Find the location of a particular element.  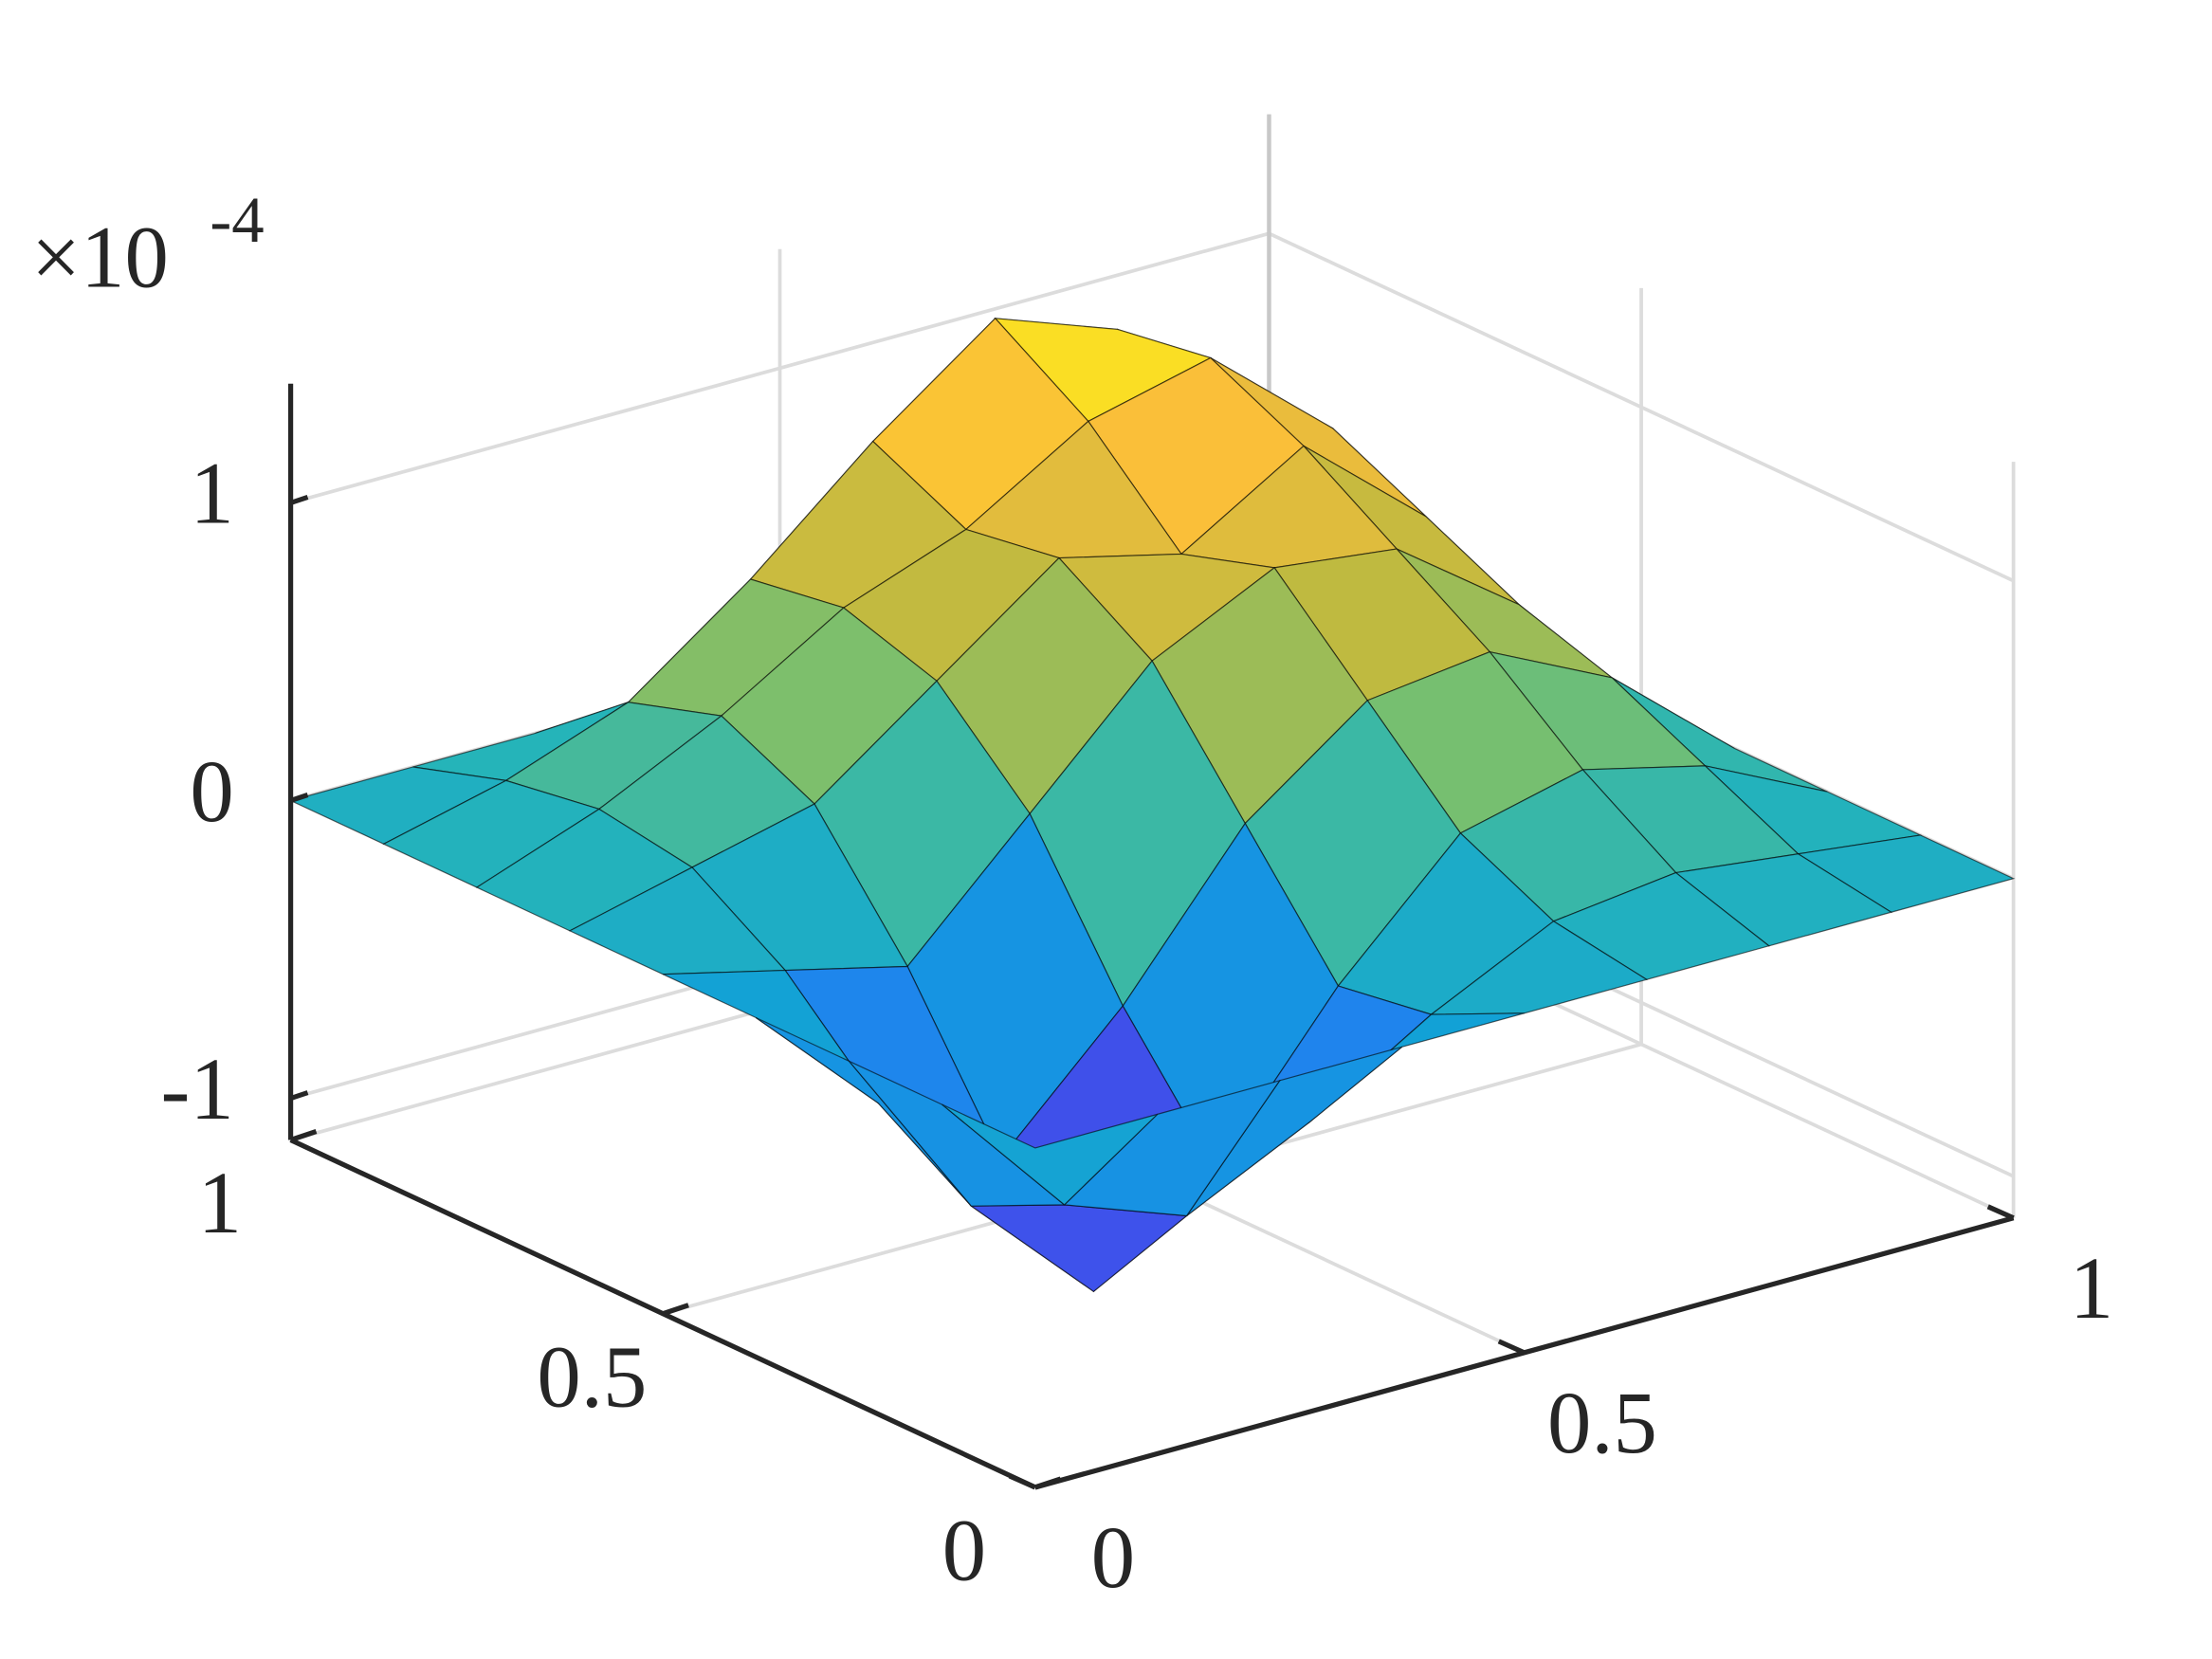

x-tick-label: 0.5 is located at coordinates (1602, 1423).